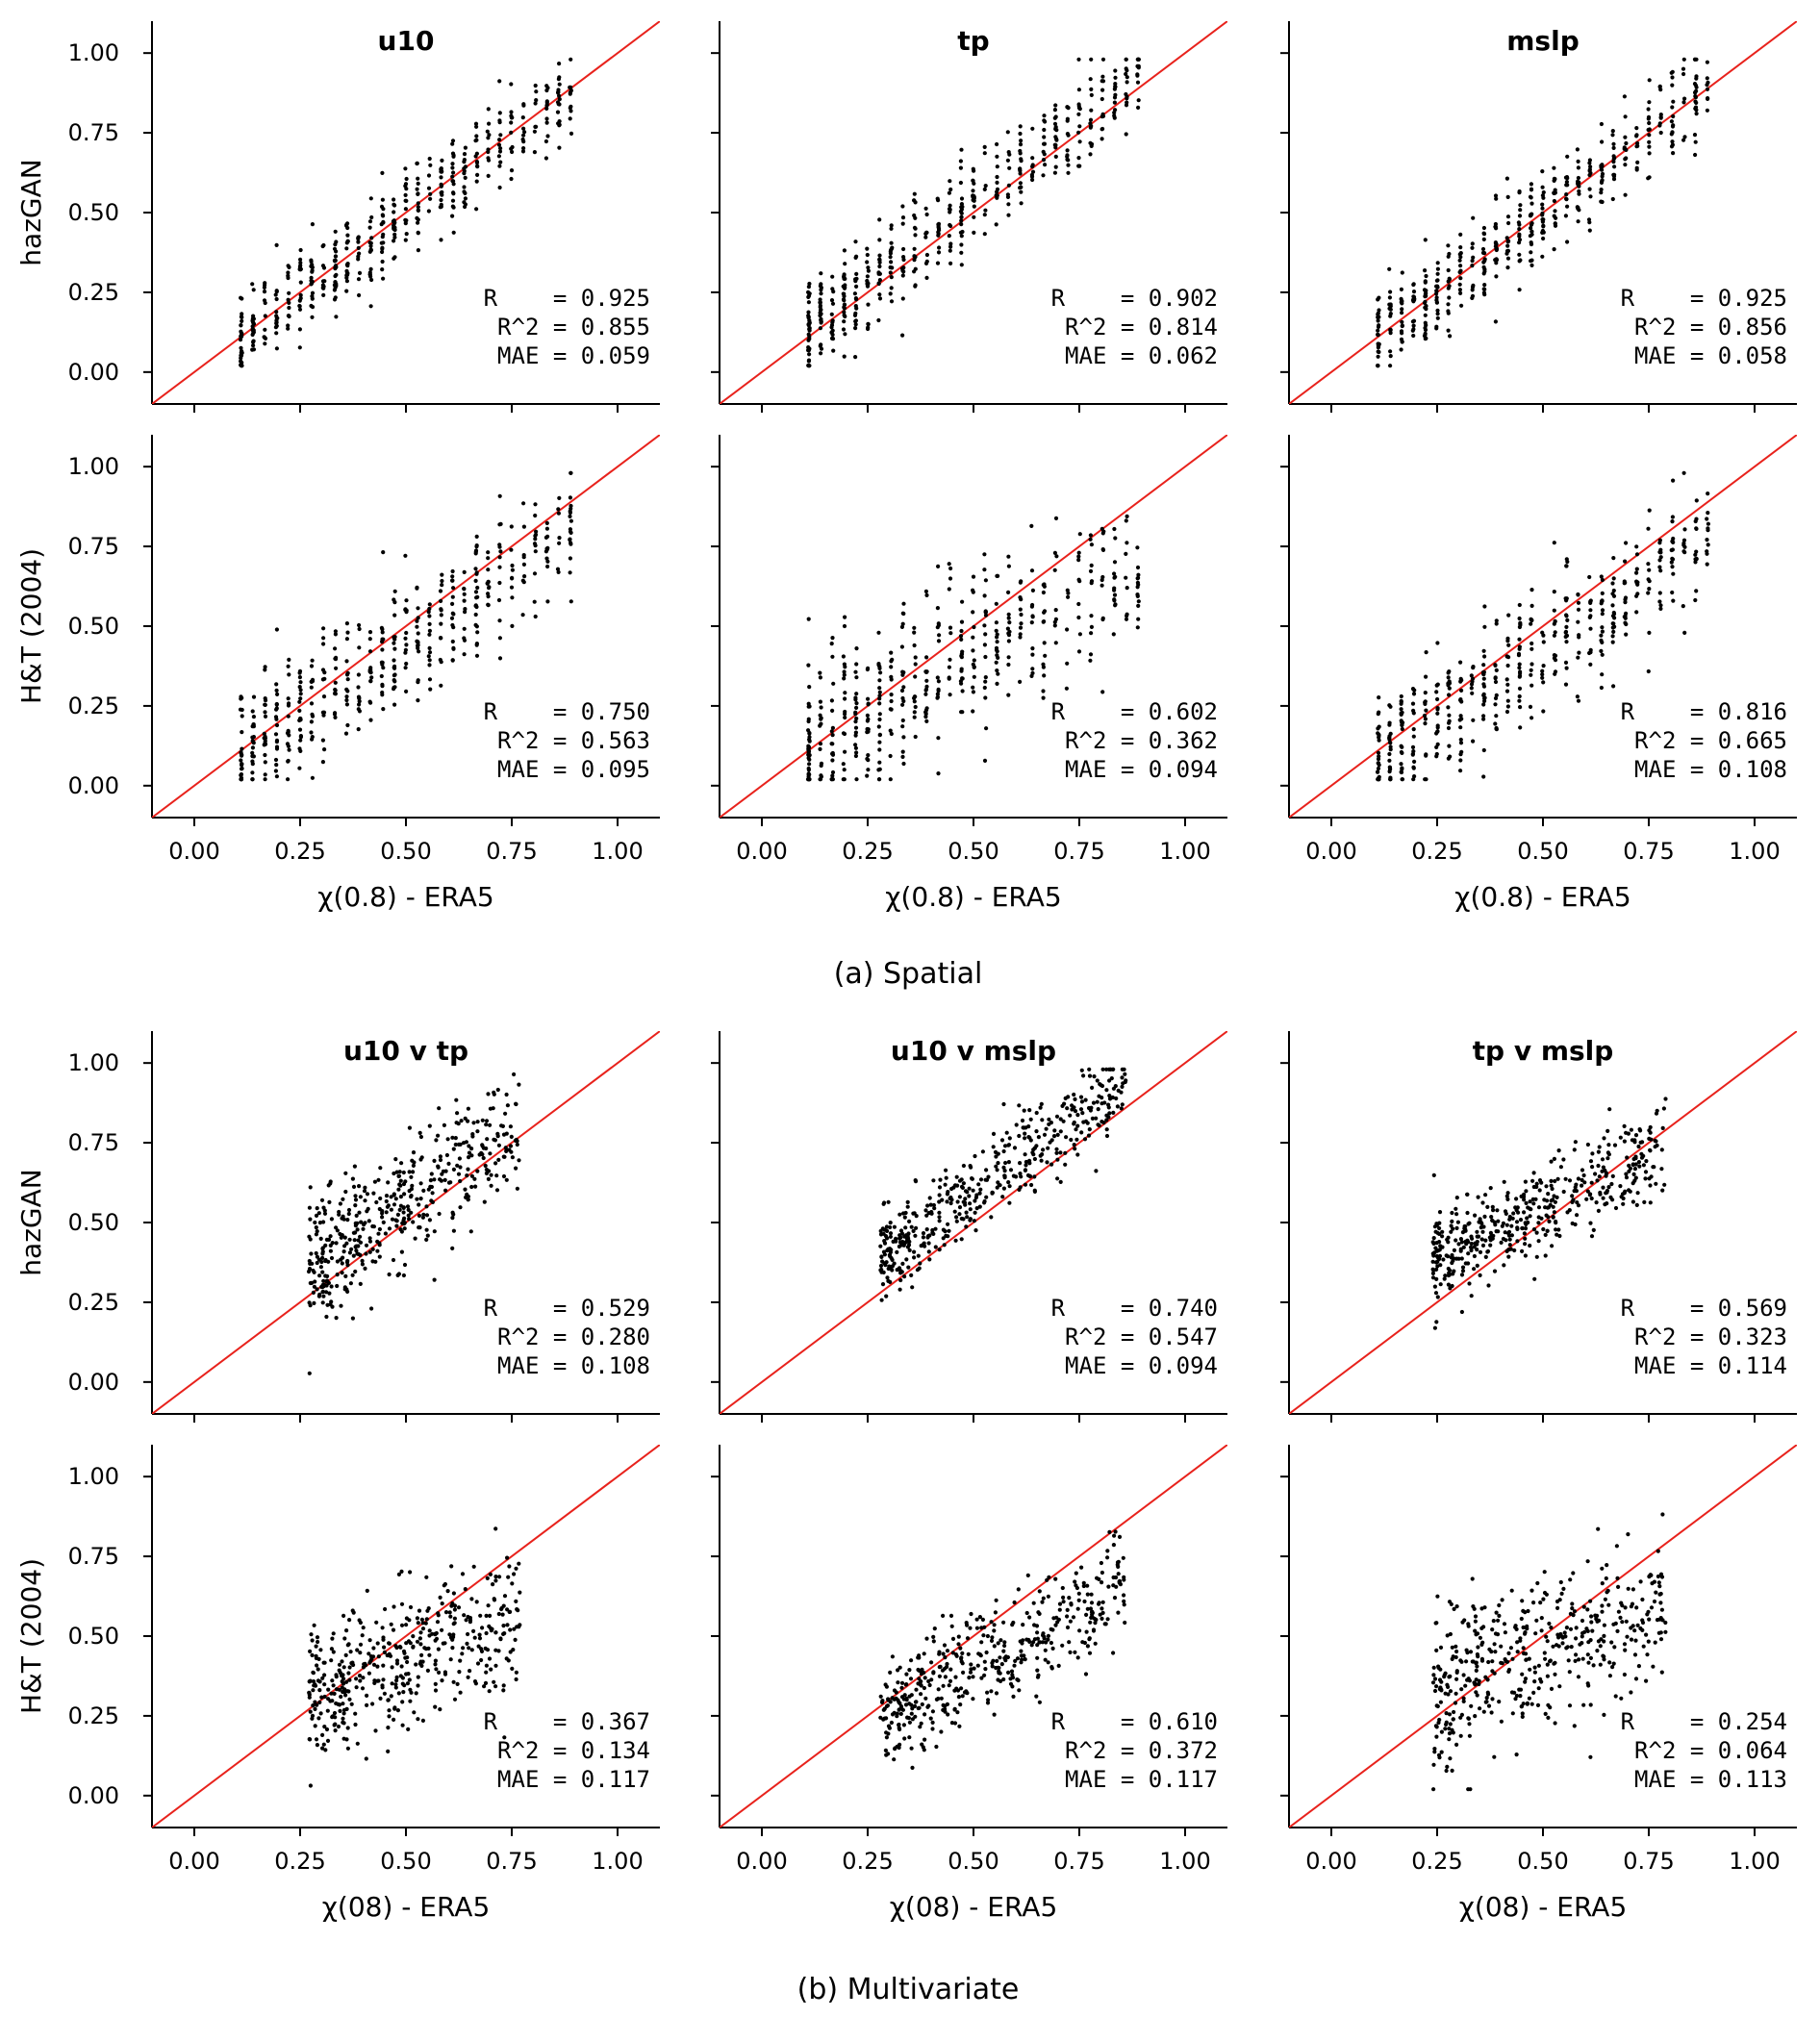  Describe the element at coordinates (1704, 1308) in the screenshot. I see `stats-line: R = 0.569` at that location.